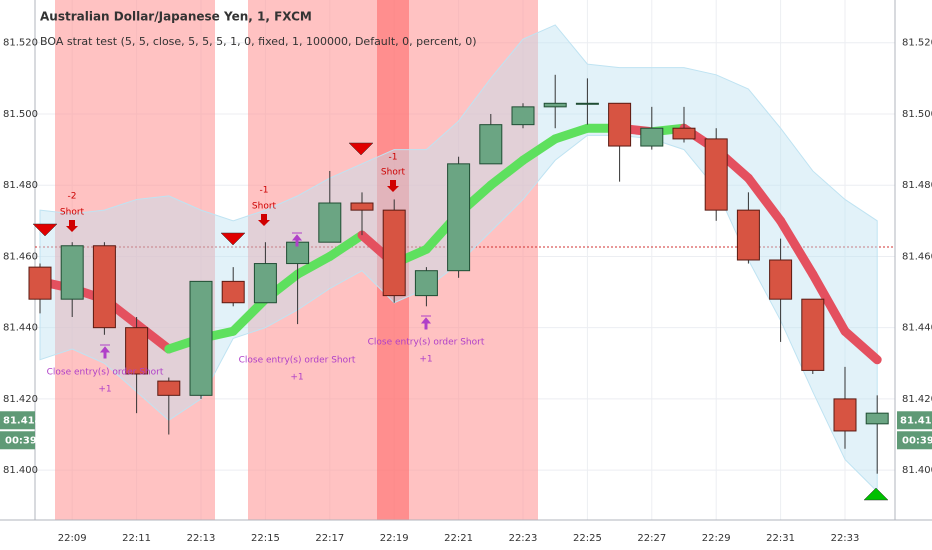 This screenshot has width=932, height=550. I want to click on x-tick-label: 22:11, so click(136, 538).